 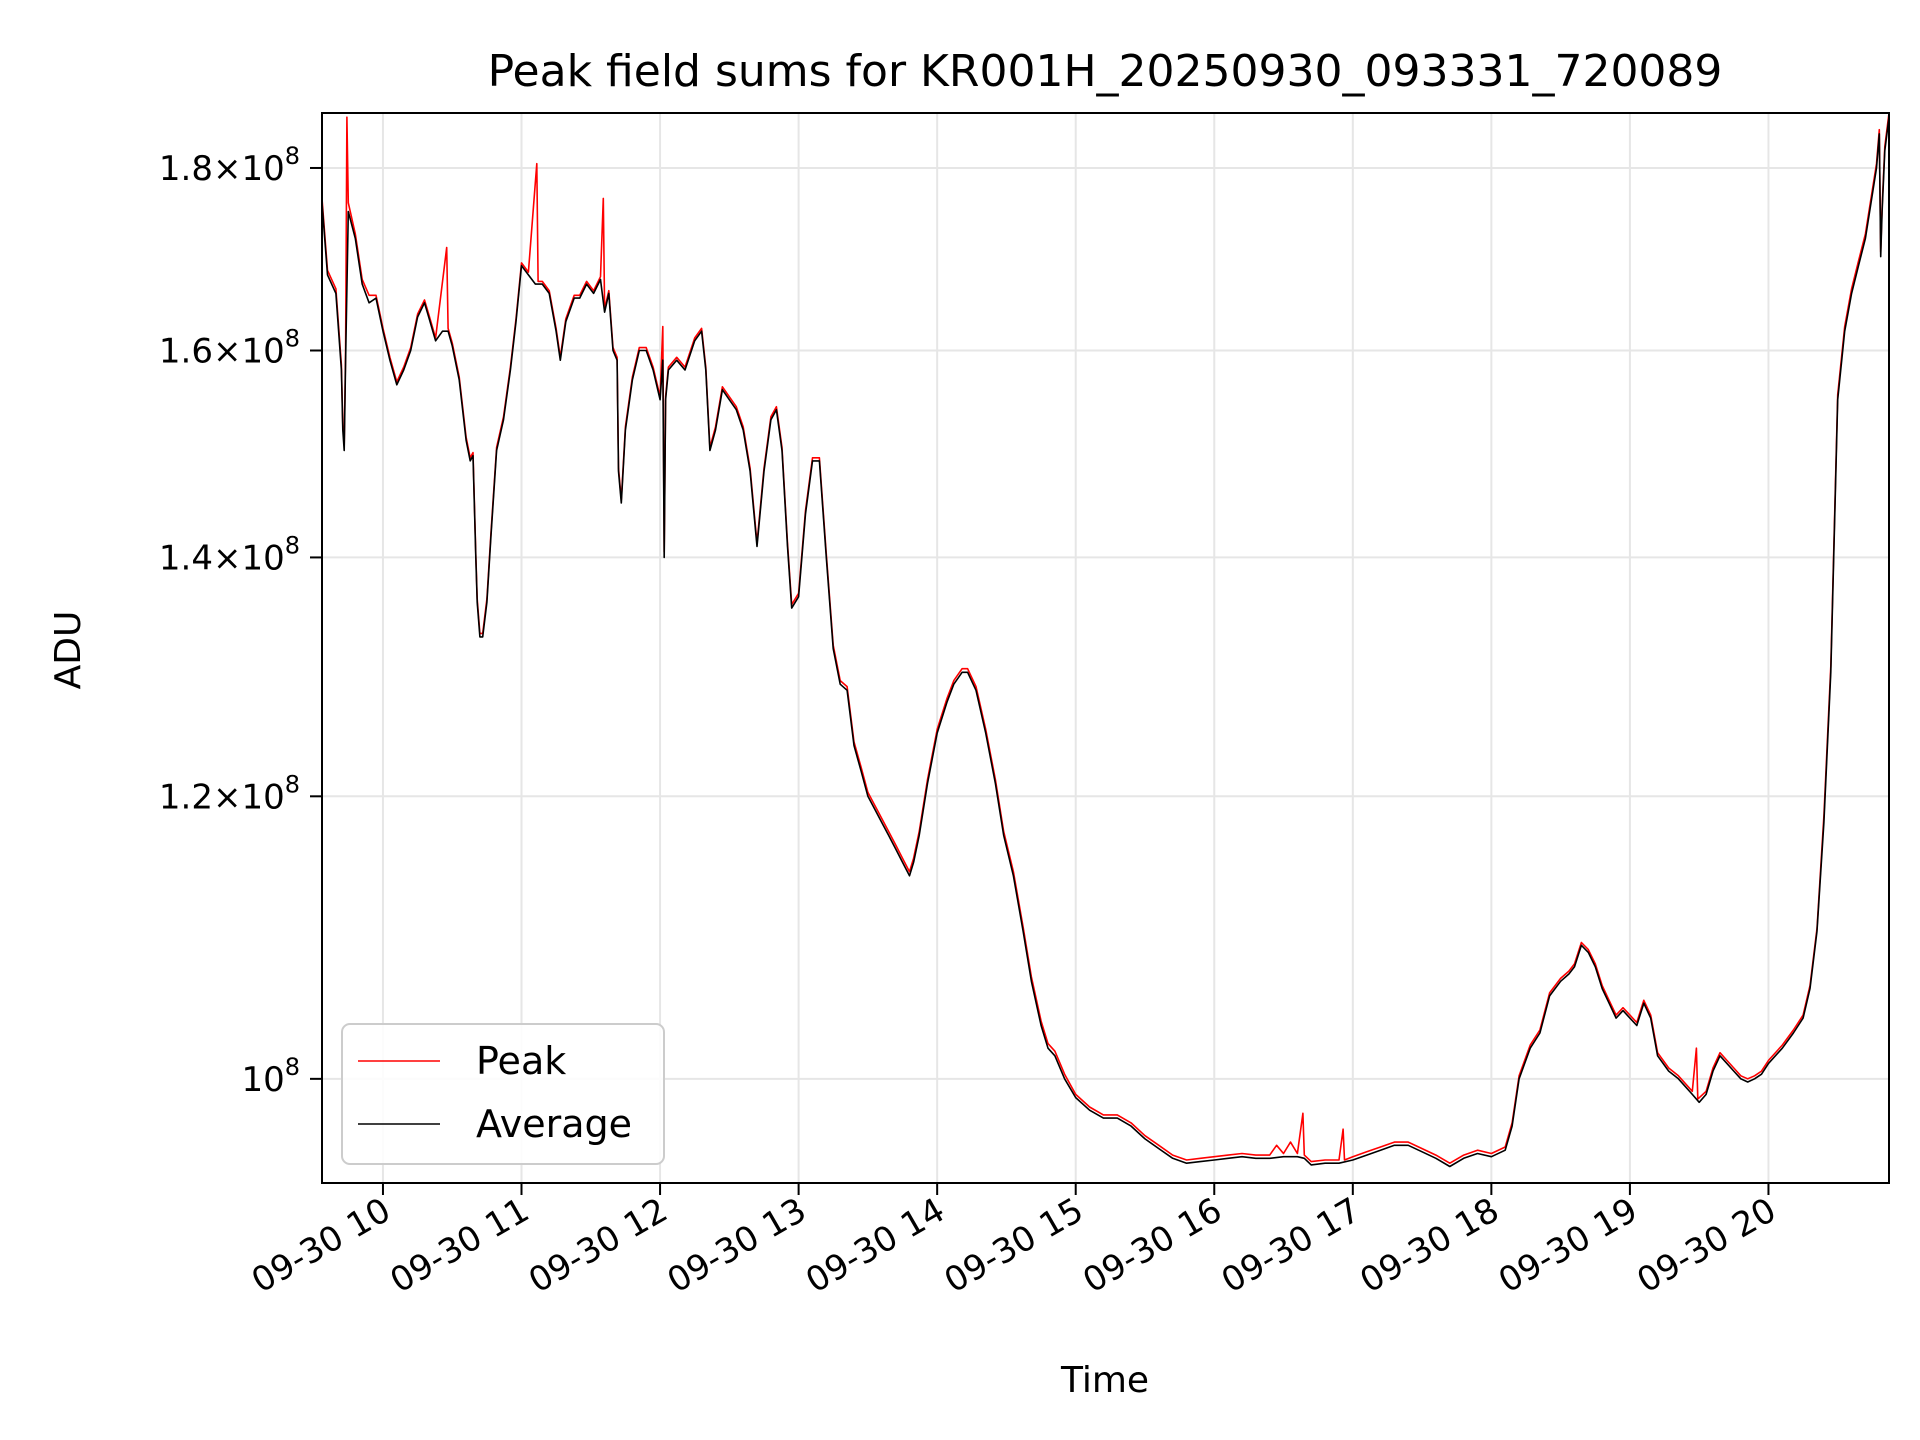 What do you see at coordinates (229, 165) in the screenshot?
I see `y-tick-label: 1.8×108` at bounding box center [229, 165].